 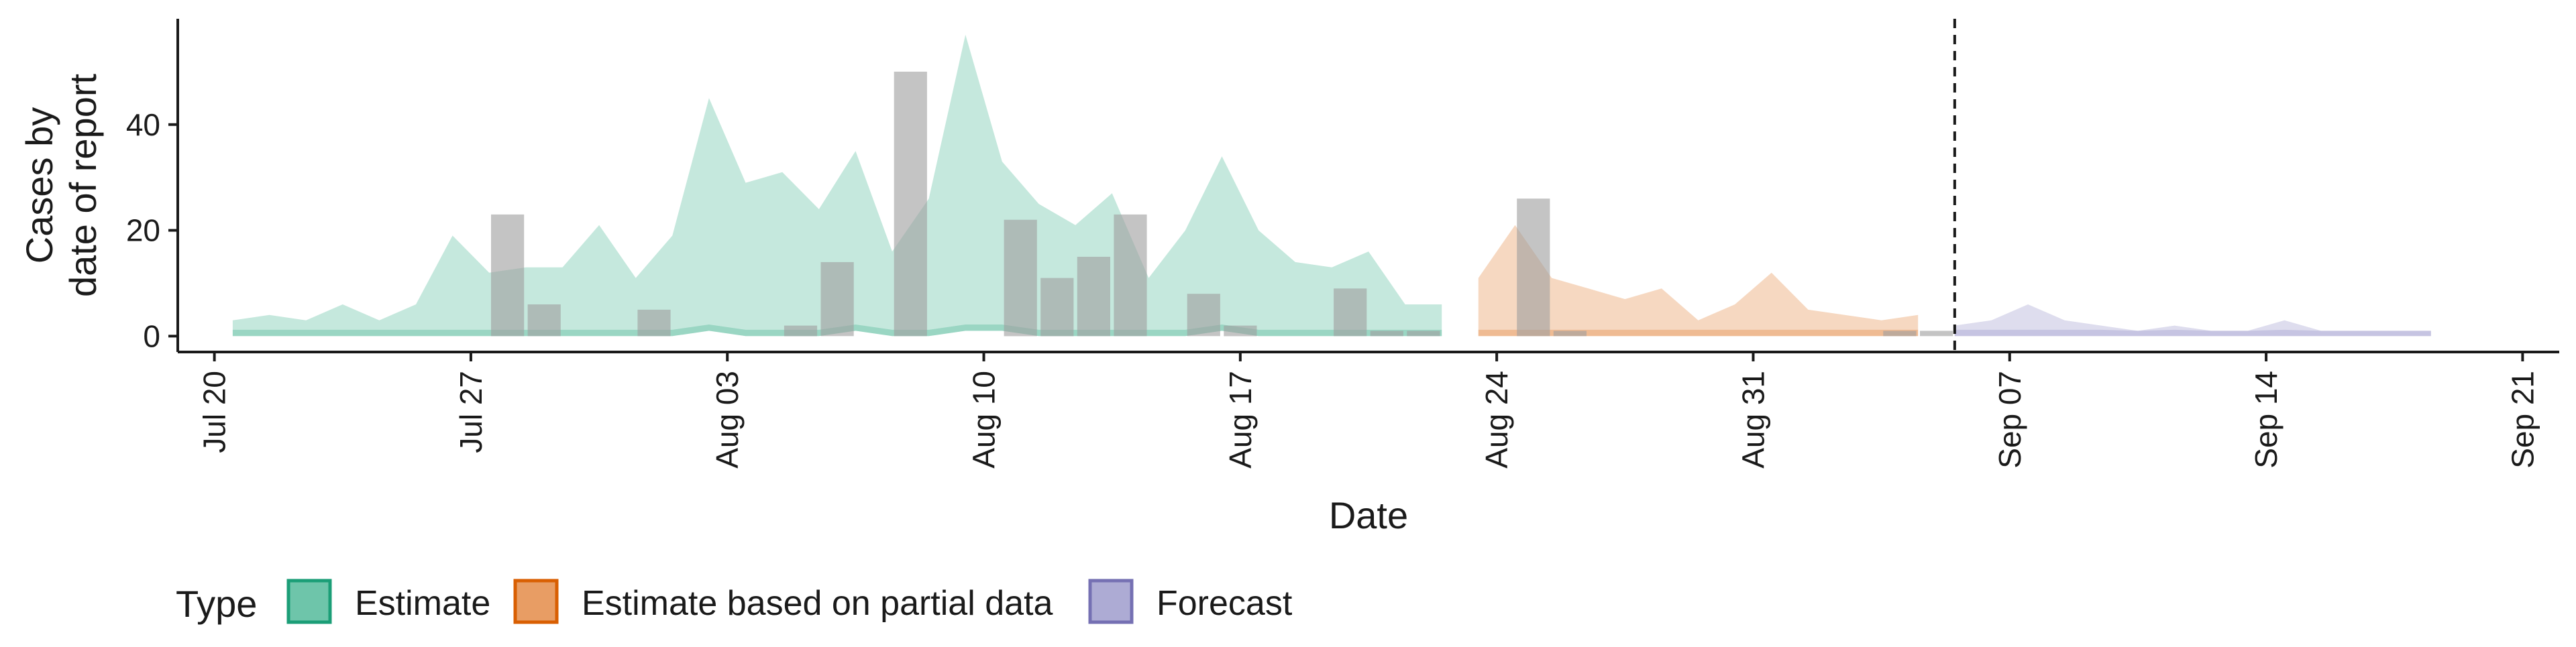 I want to click on y-axis-title-line-2: date of report, so click(x=83, y=186).